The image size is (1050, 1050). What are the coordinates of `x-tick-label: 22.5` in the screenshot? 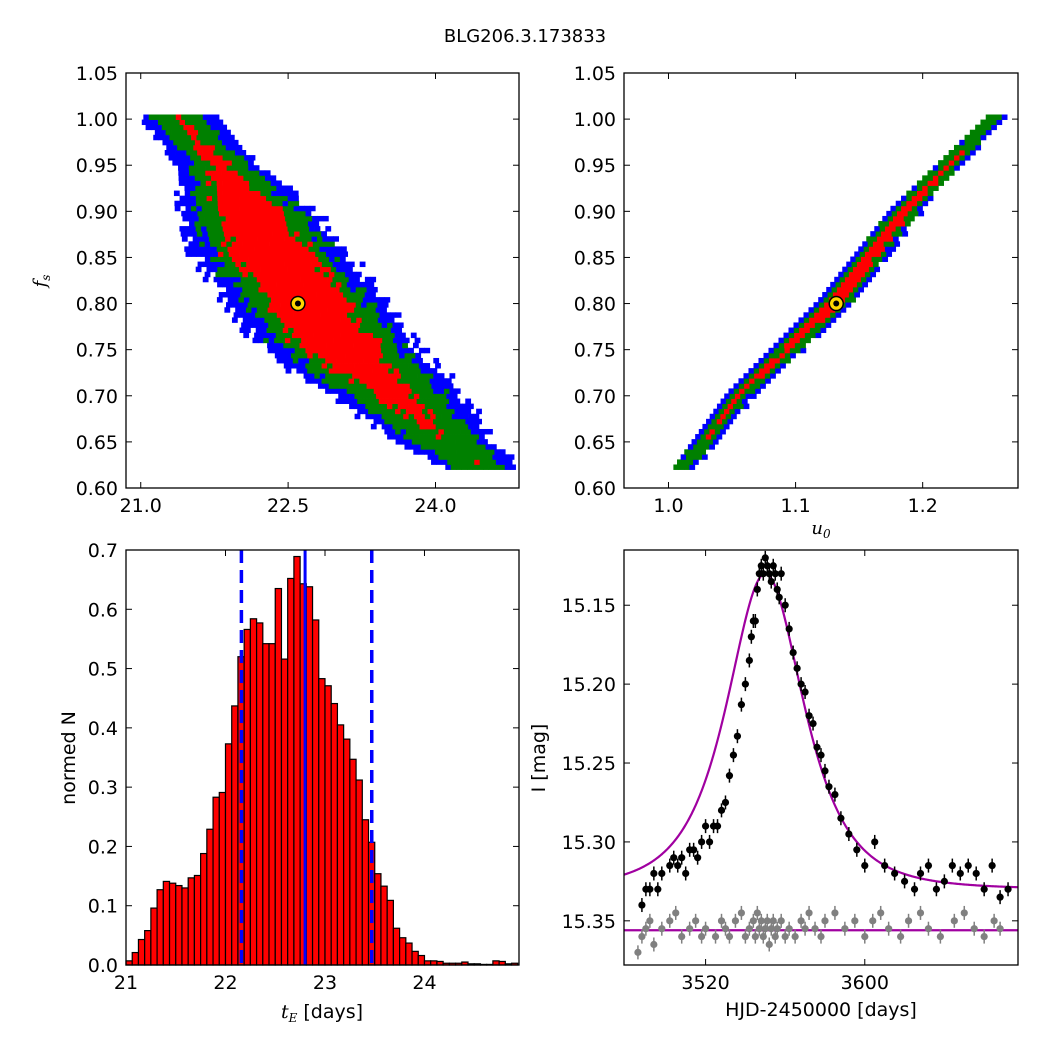 It's located at (288, 506).